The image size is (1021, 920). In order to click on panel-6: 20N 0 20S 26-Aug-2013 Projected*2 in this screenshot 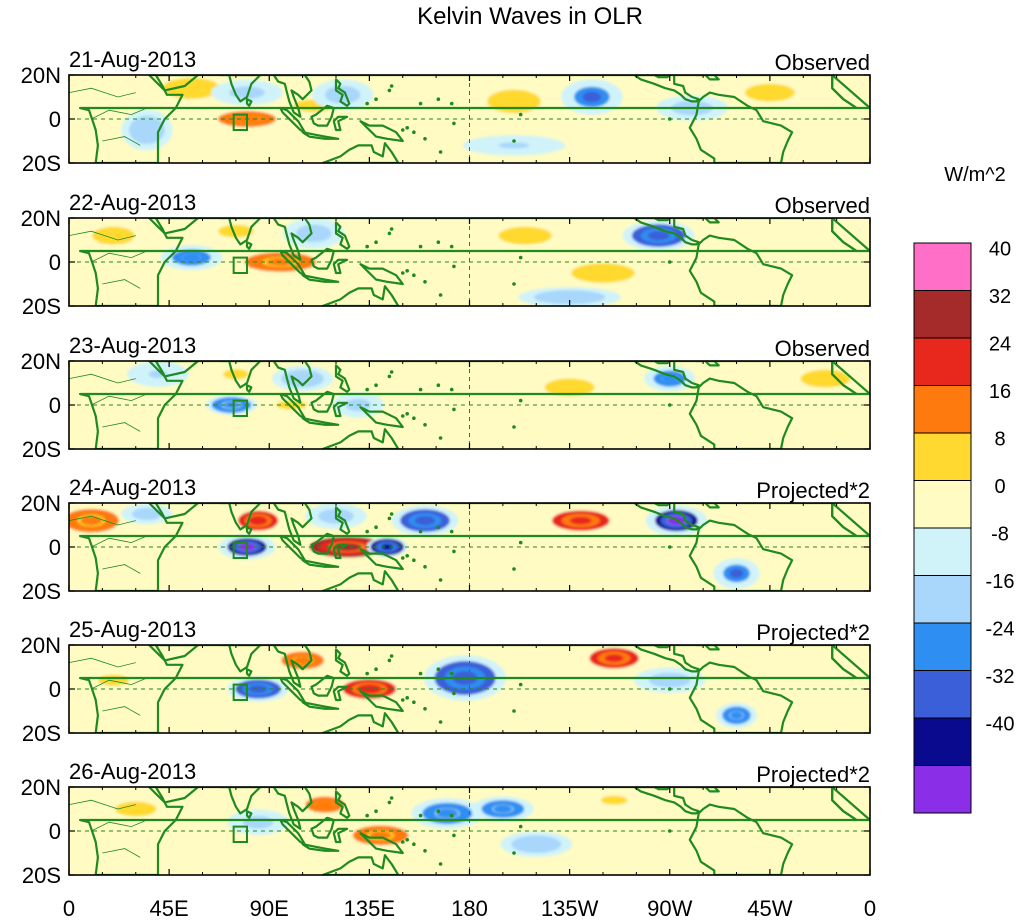, I will do `click(446, 823)`.